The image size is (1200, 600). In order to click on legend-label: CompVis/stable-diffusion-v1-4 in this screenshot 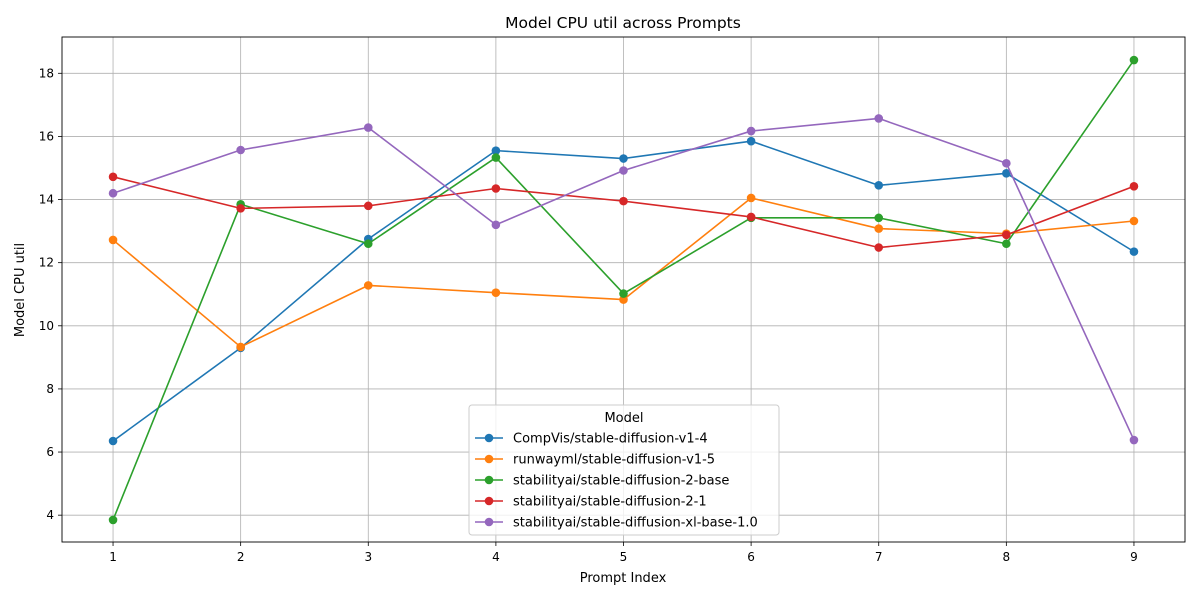, I will do `click(610, 439)`.